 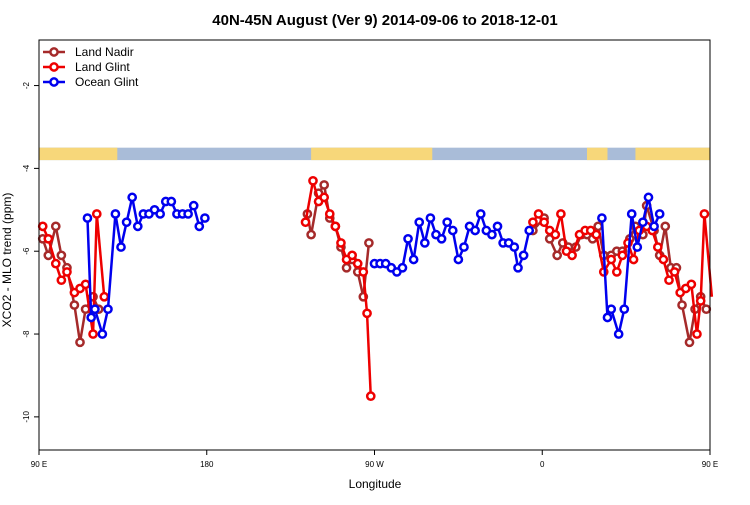 I want to click on y-tick-label: -6, so click(x=26, y=251).